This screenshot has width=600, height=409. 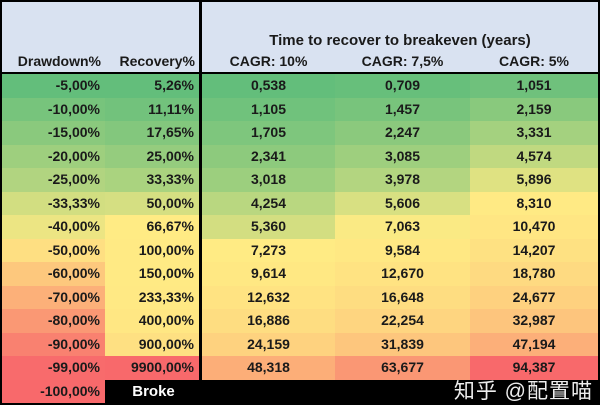 I want to click on col-header-cagr-7-5: CAGR: 7,5%, so click(x=402, y=61).